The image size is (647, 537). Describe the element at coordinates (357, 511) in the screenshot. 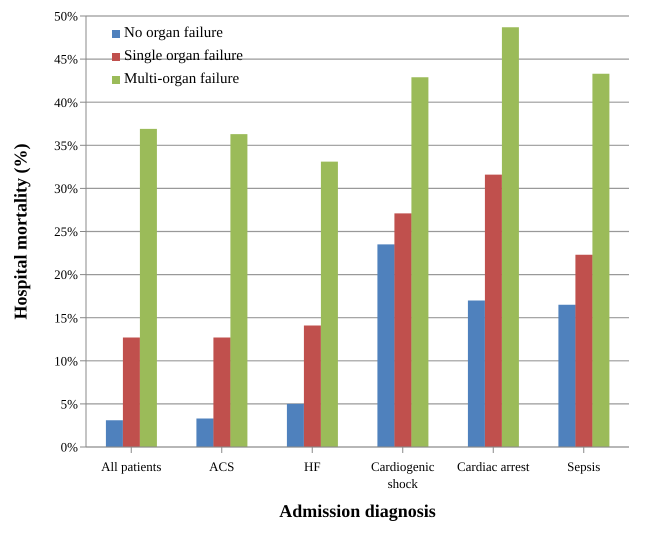

I see `x-axis-title: Admission diagnosis` at that location.